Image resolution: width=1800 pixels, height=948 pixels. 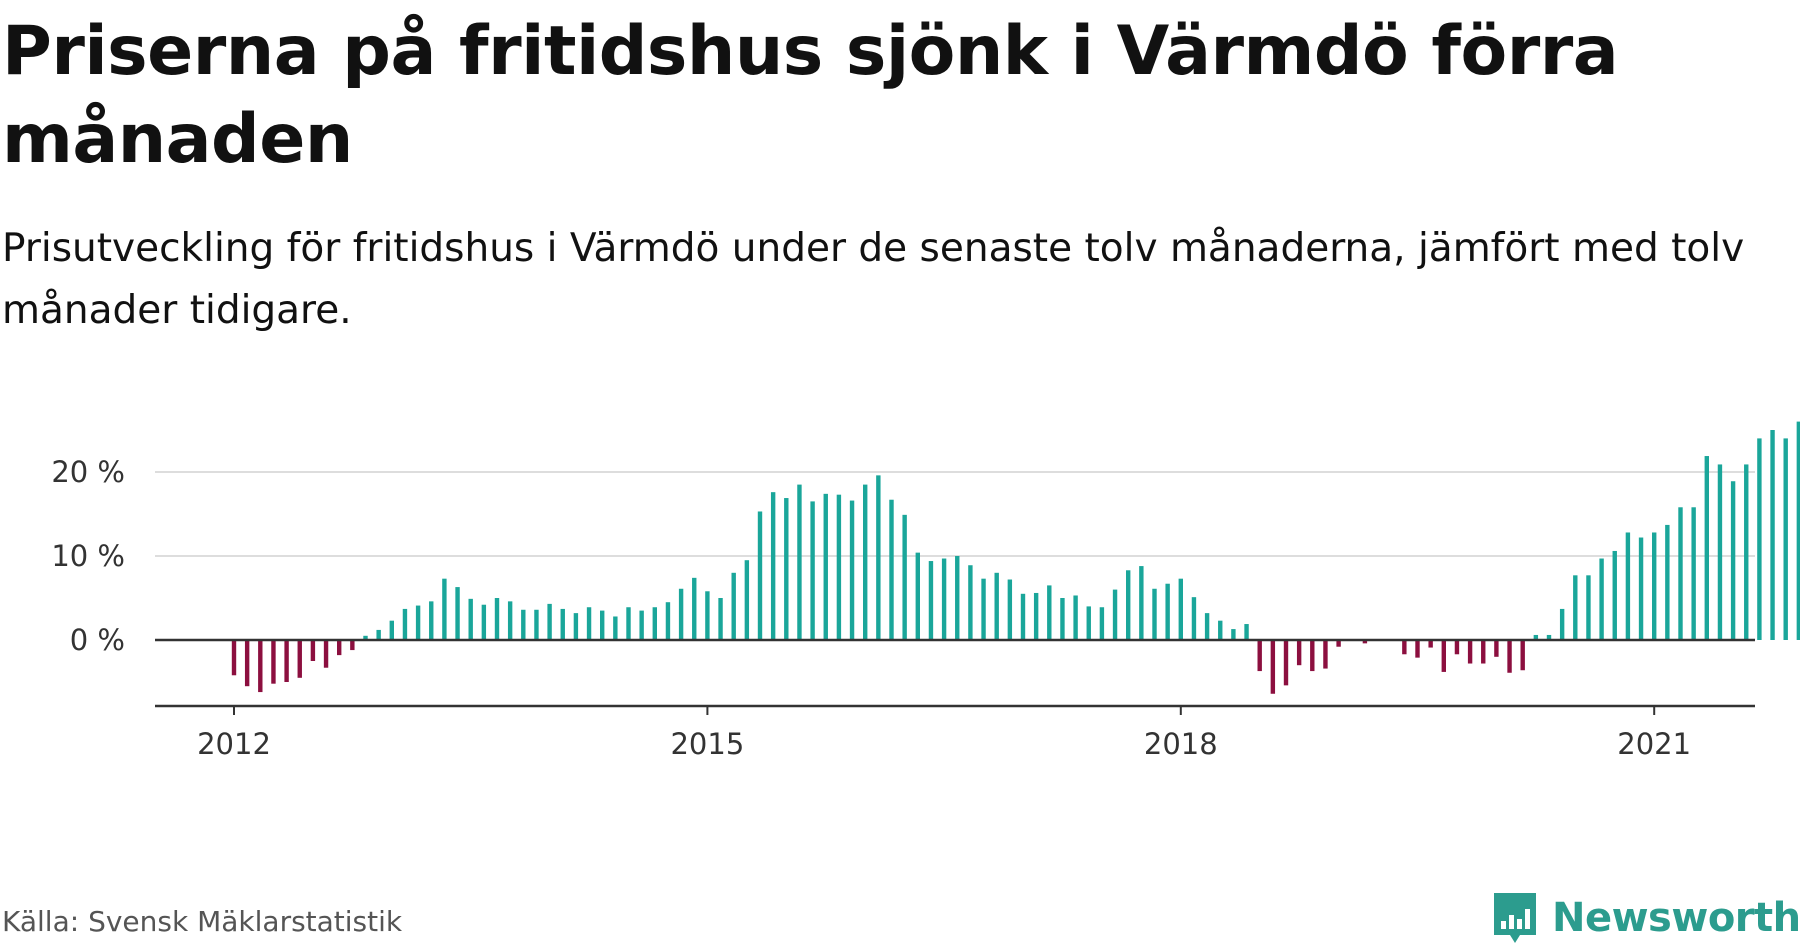 What do you see at coordinates (97, 640) in the screenshot?
I see `y-tick-label: 0 %` at bounding box center [97, 640].